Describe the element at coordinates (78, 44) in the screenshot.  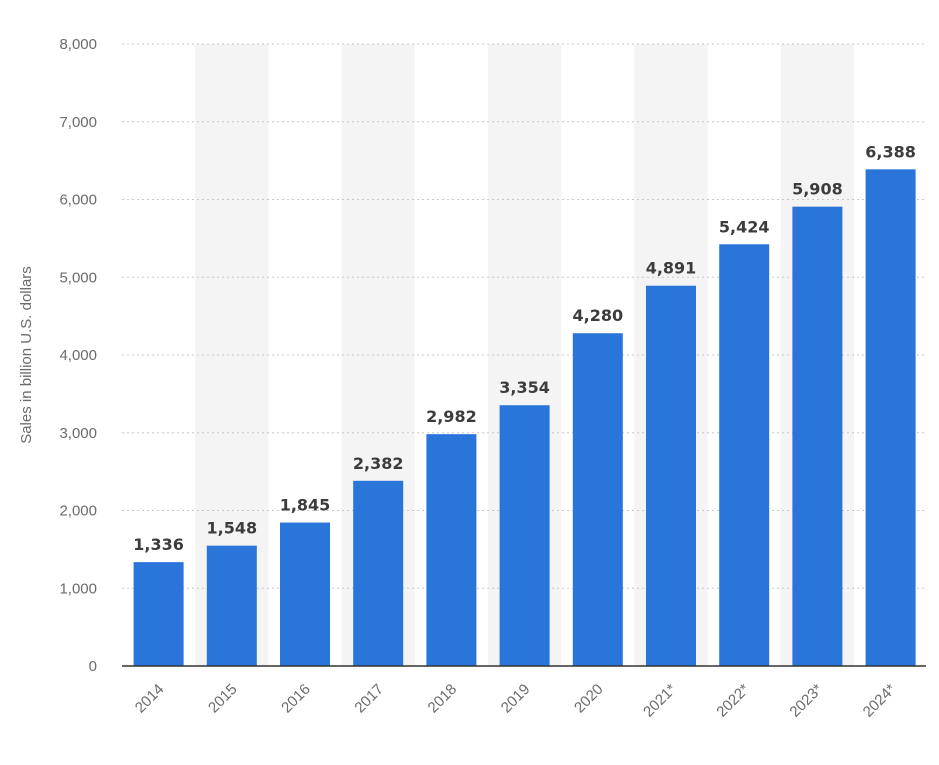
I see `y-tick-label: 8,000` at that location.